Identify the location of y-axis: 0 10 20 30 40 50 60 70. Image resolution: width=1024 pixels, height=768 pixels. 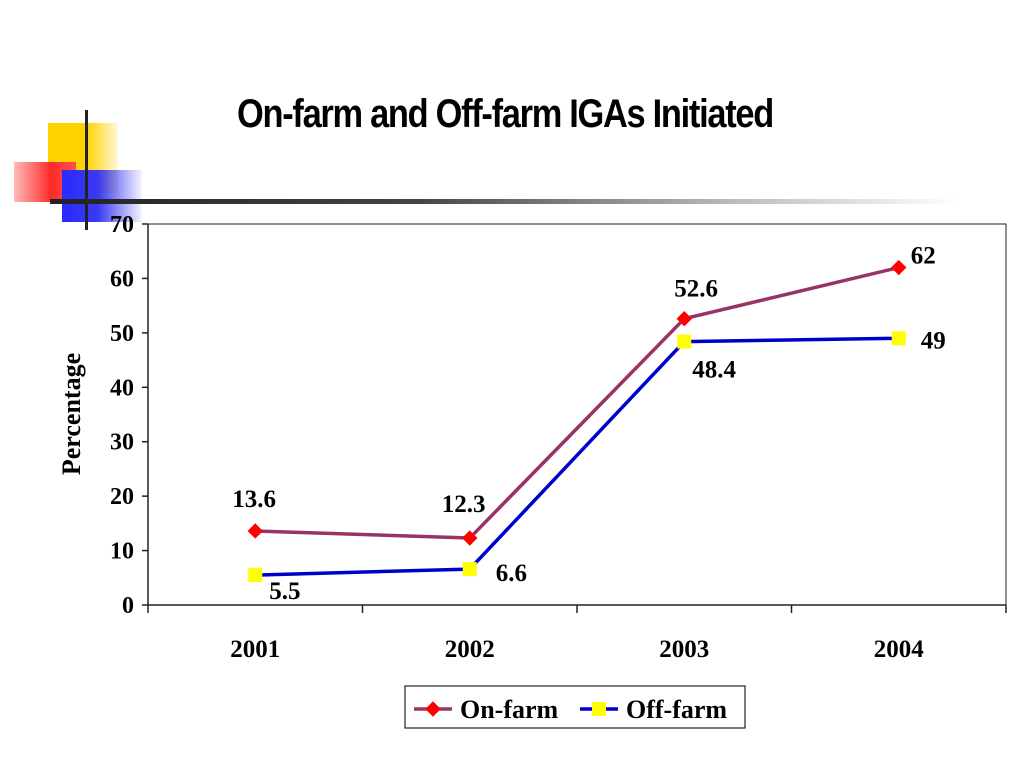
(129, 415).